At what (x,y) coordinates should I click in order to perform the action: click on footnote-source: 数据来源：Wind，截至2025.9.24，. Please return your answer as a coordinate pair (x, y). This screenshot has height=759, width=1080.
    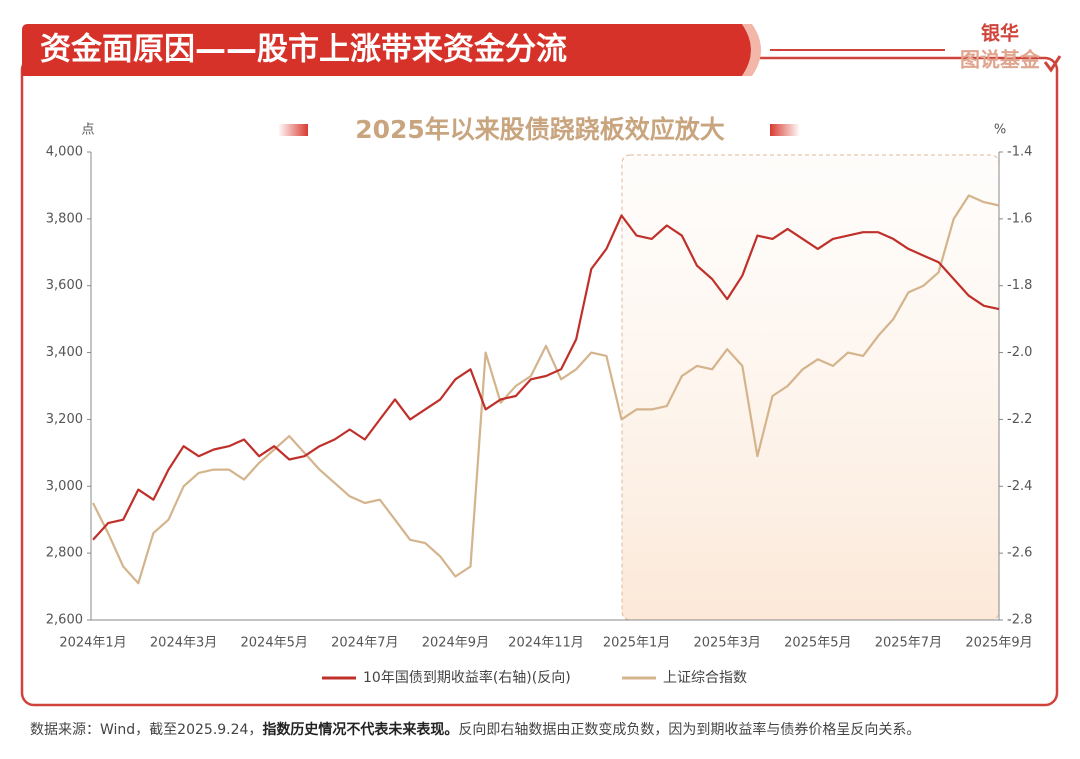
    Looking at the image, I should click on (146, 730).